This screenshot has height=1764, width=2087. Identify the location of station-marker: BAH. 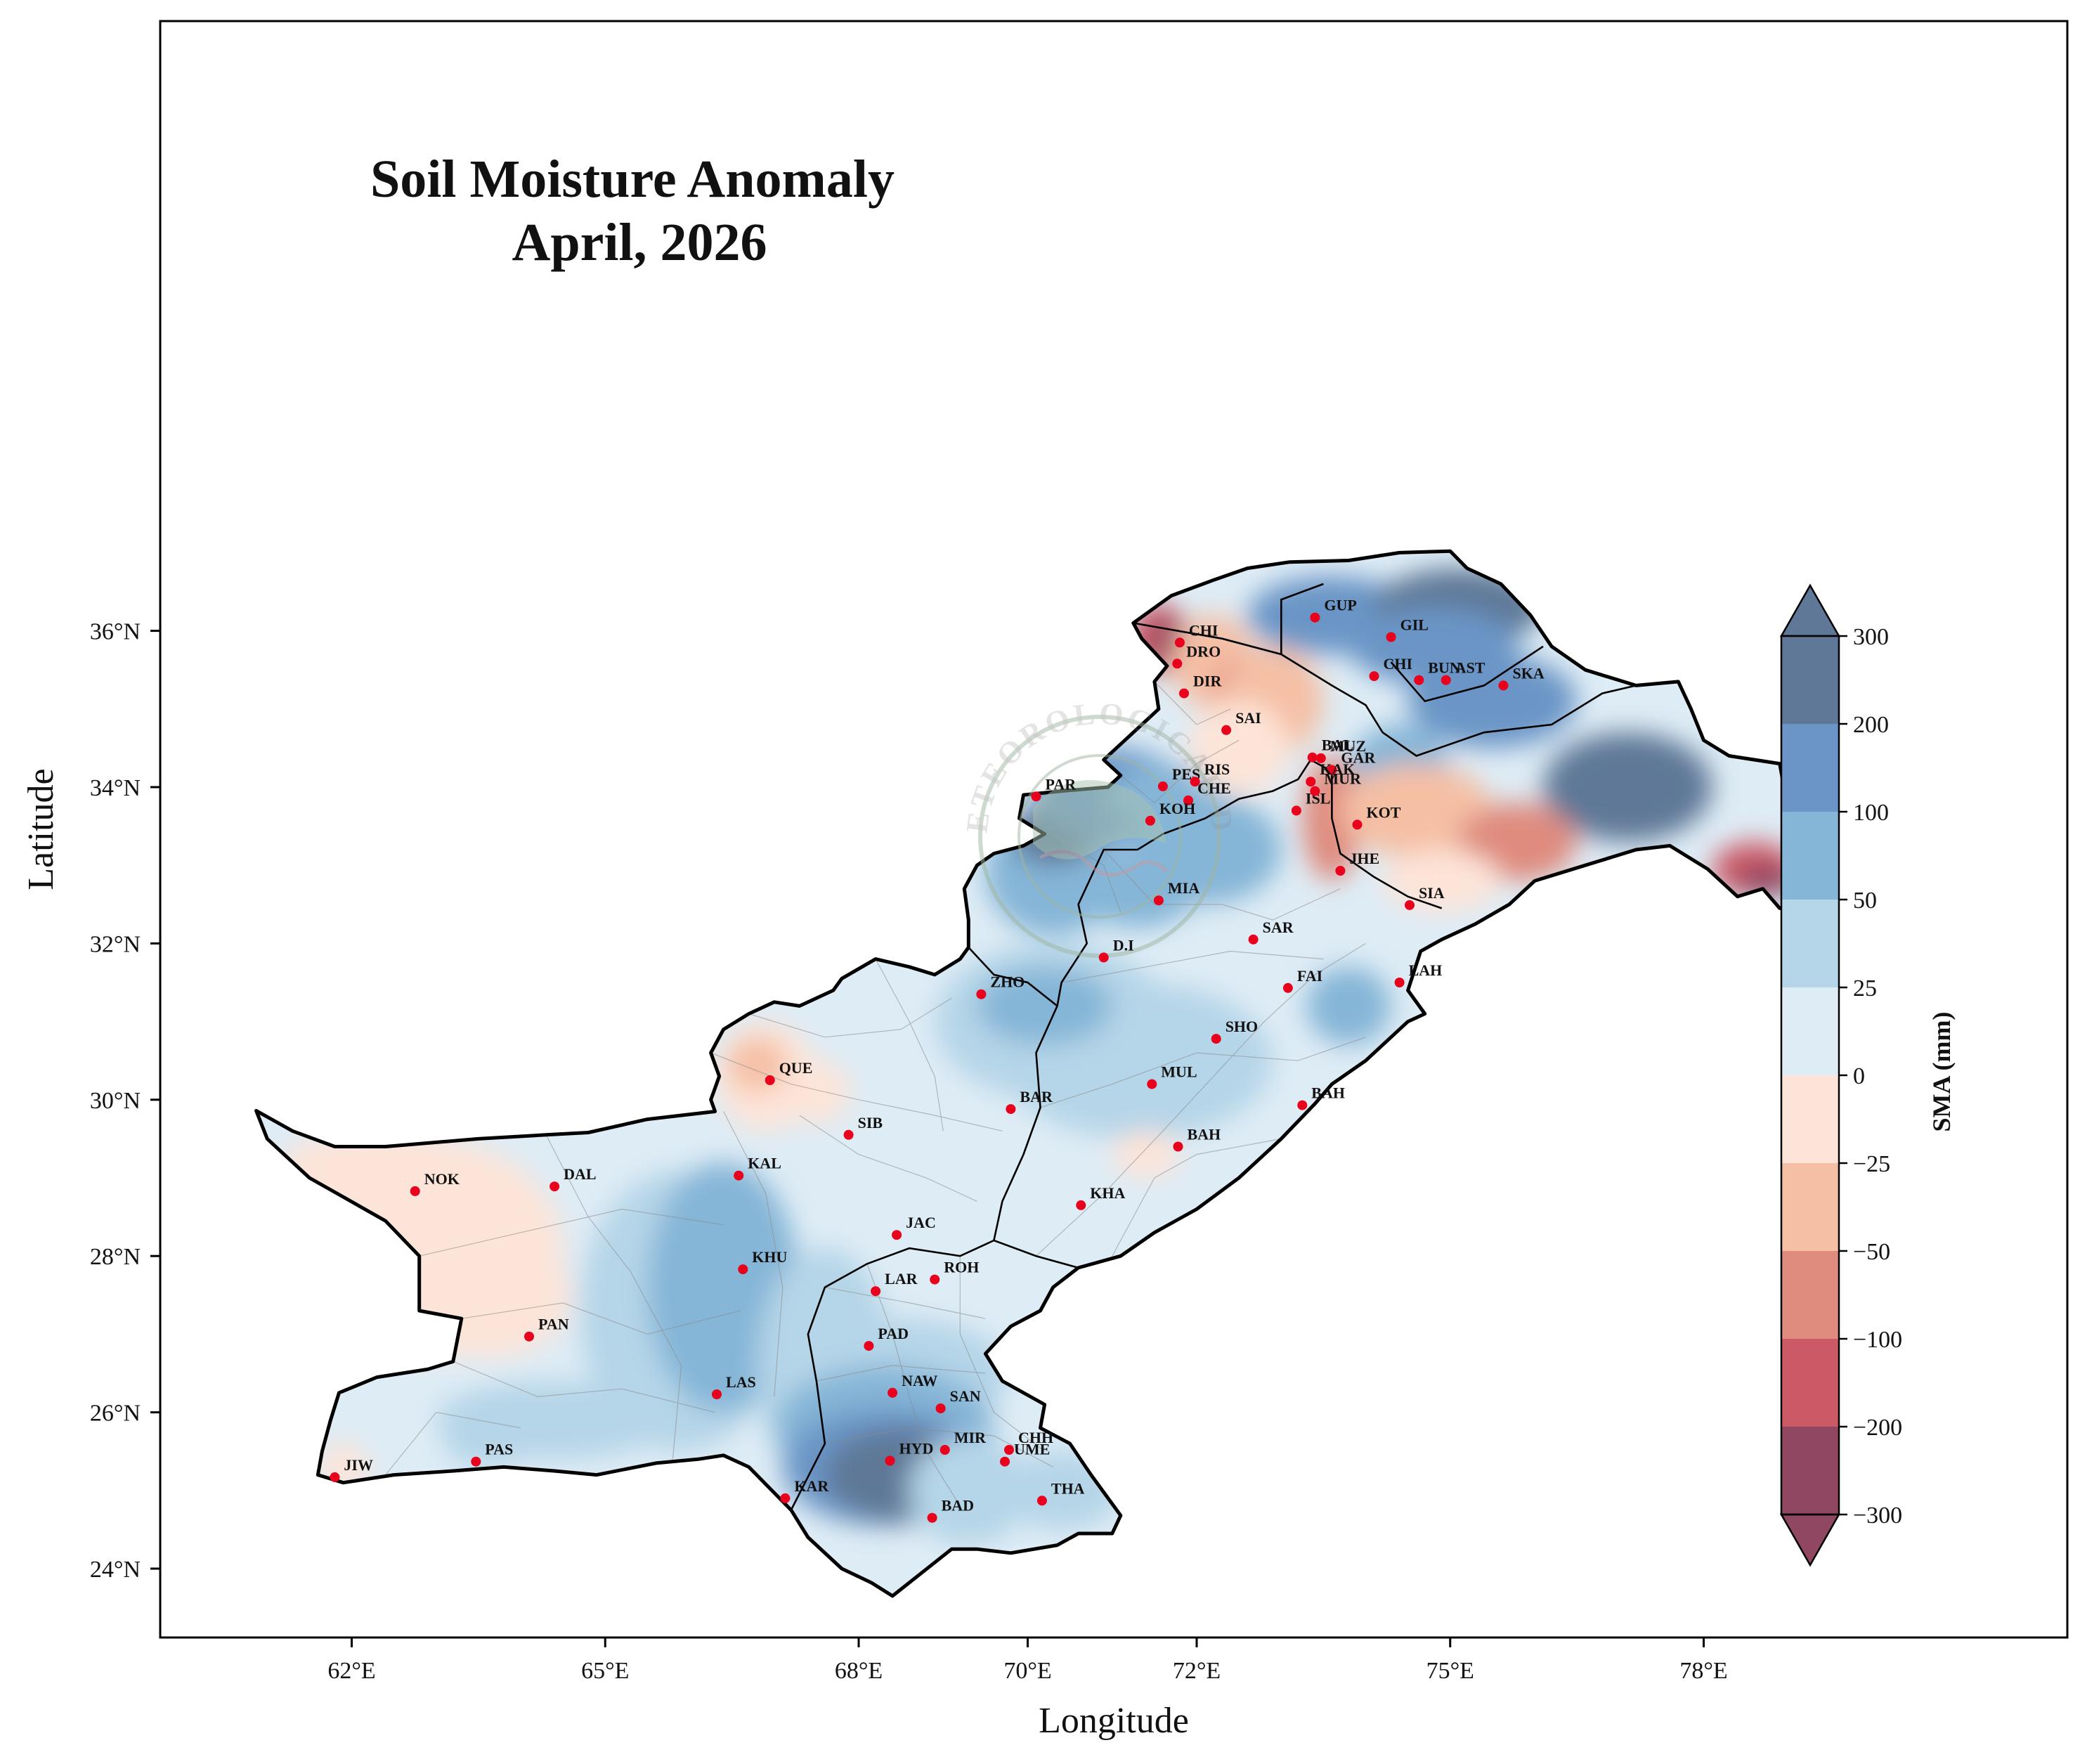
(1197, 1139).